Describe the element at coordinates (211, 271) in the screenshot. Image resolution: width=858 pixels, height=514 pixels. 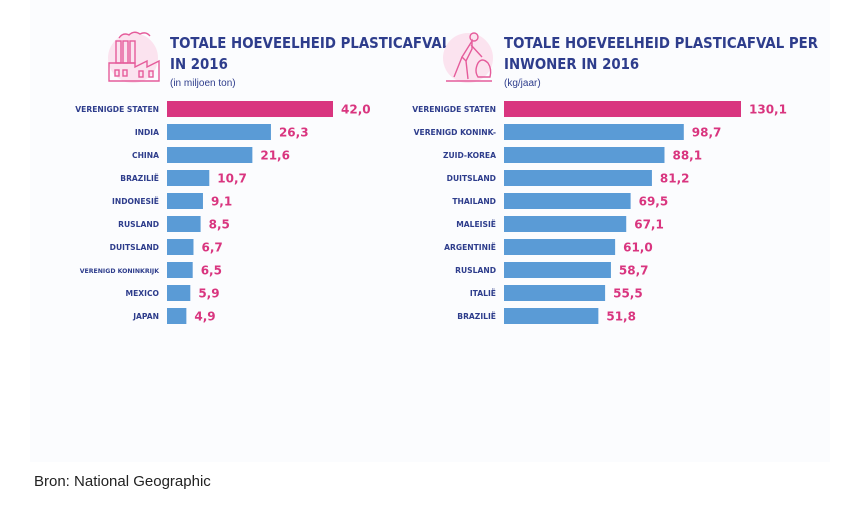
I see `value-label: 6,5` at that location.